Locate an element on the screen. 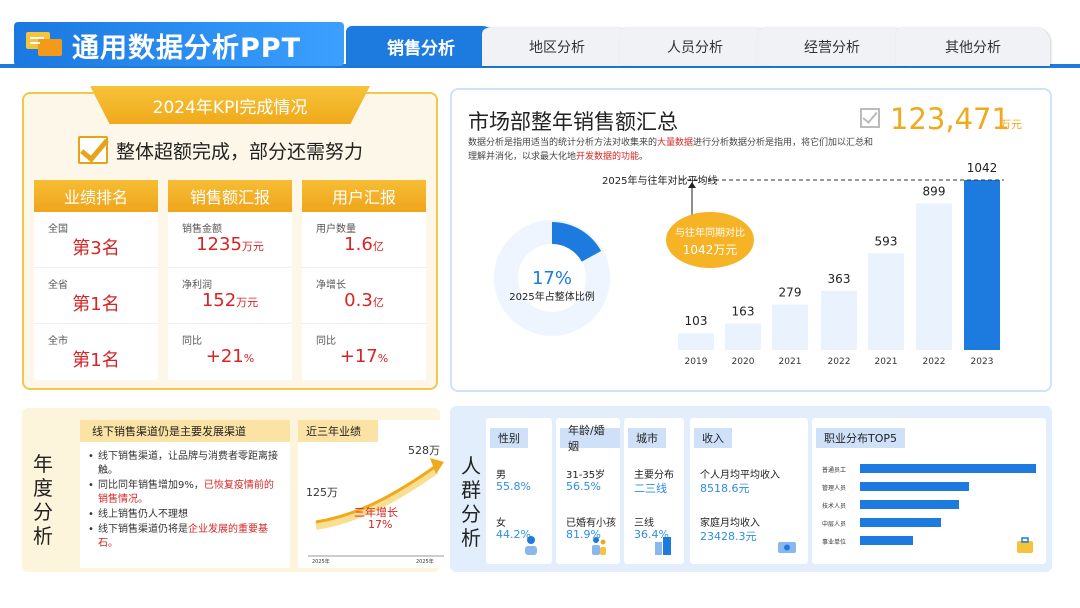 Image resolution: width=1080 pixels, height=608 pixels. card-value: 81.9% is located at coordinates (583, 534).